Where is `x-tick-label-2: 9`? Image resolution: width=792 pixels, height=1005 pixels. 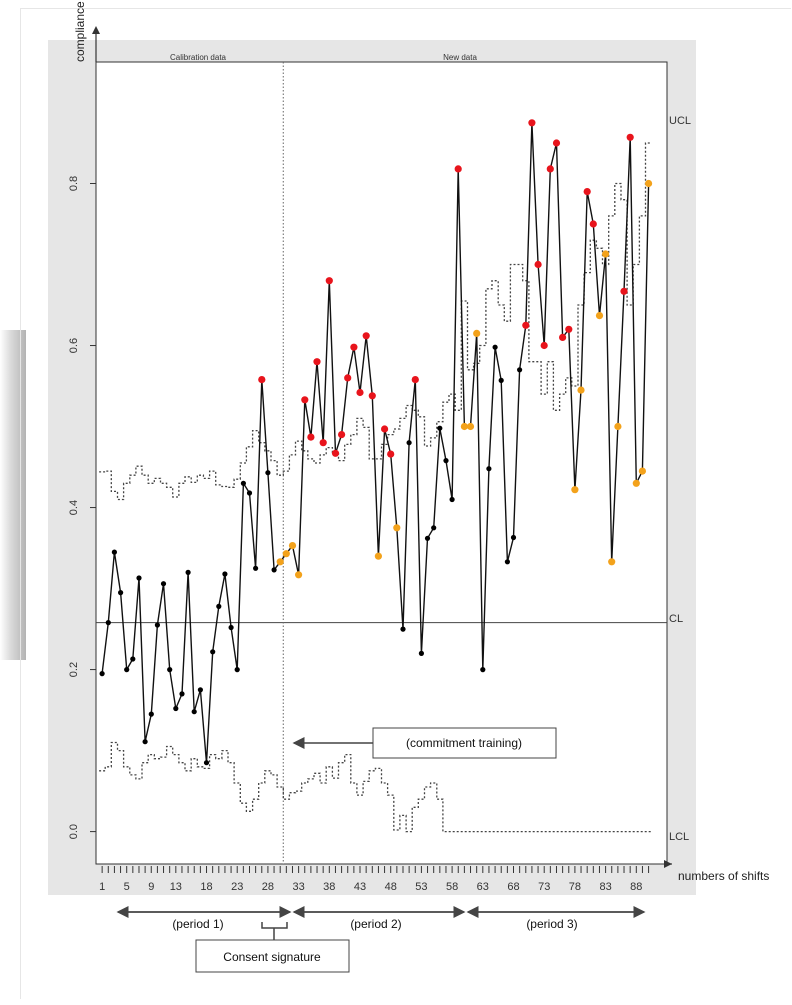 x-tick-label-2: 9 is located at coordinates (151, 887).